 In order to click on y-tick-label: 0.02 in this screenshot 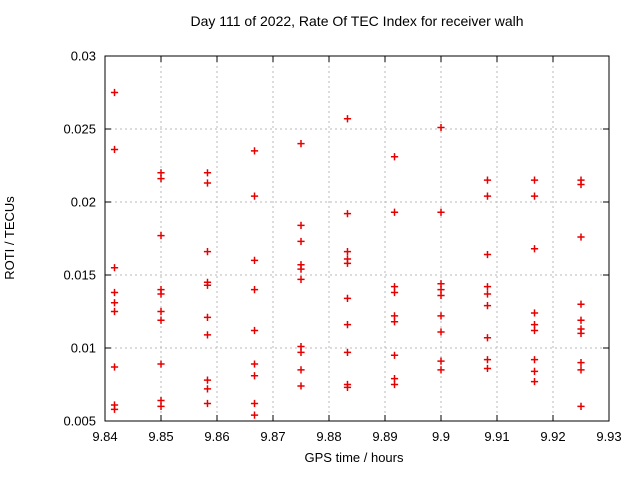, I will do `click(83, 202)`.